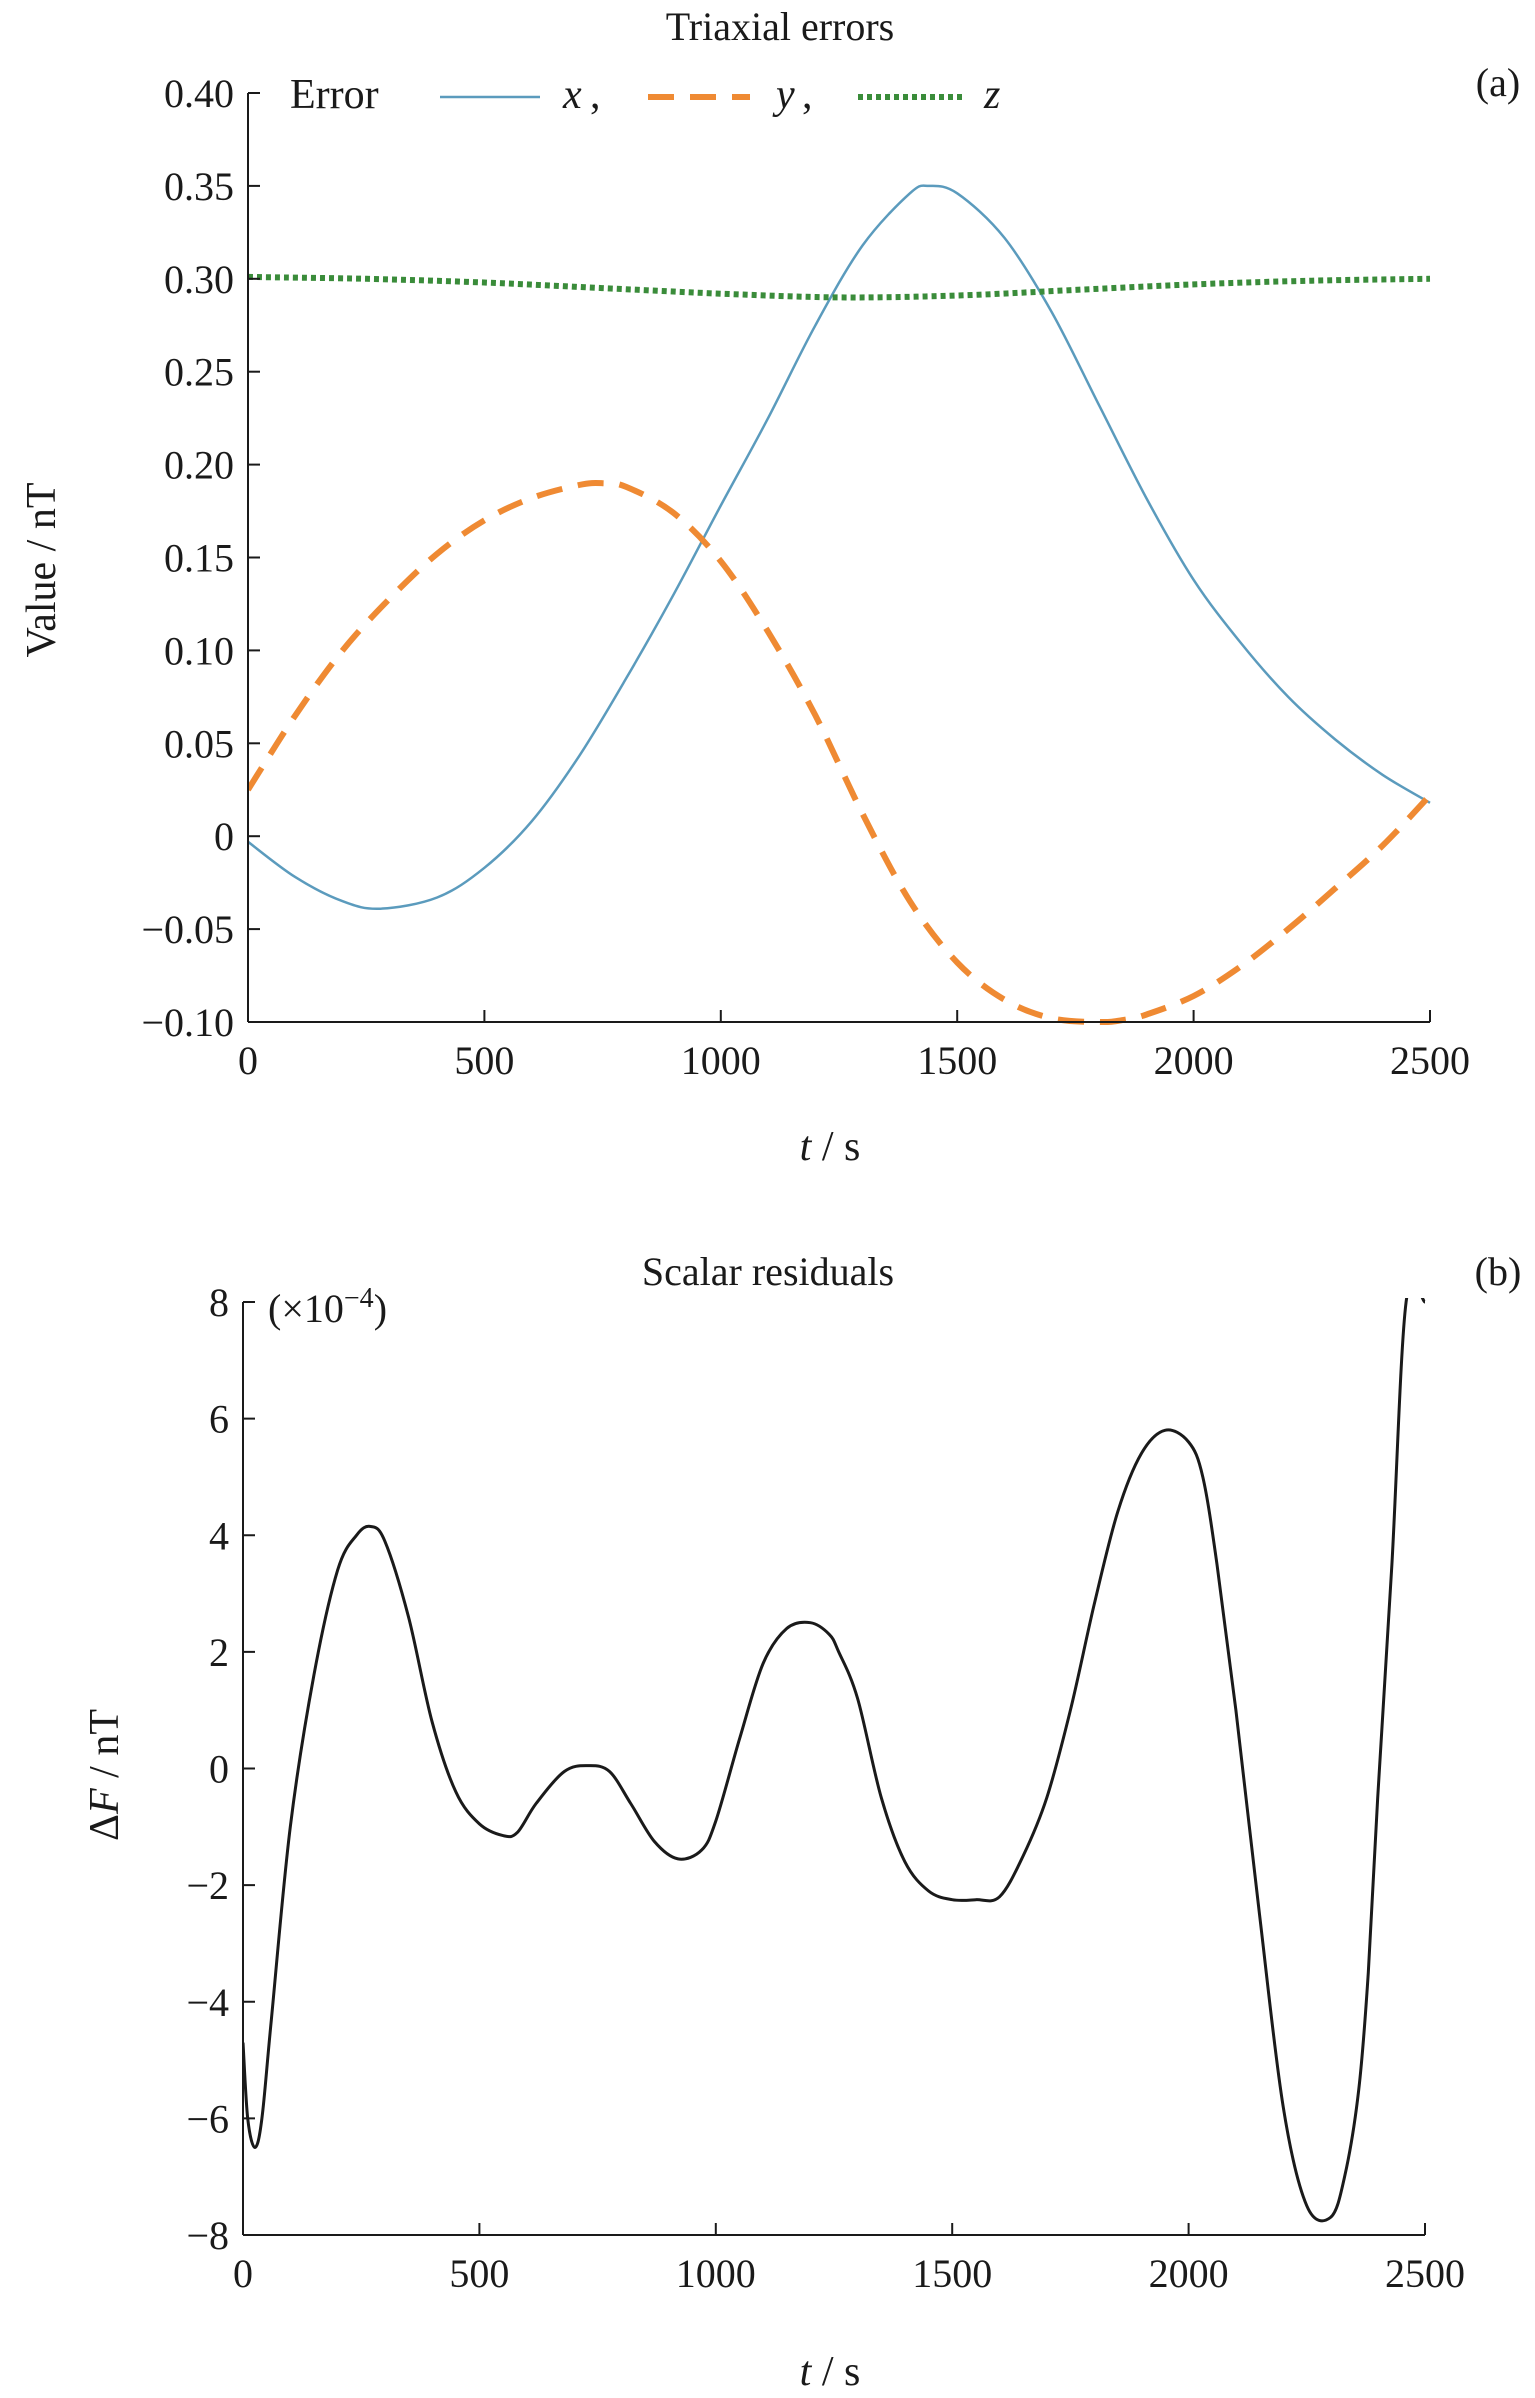 The width and height of the screenshot is (1535, 2398). Describe the element at coordinates (835, 2372) in the screenshot. I see `panel-b-xlabel-unit: / s` at that location.